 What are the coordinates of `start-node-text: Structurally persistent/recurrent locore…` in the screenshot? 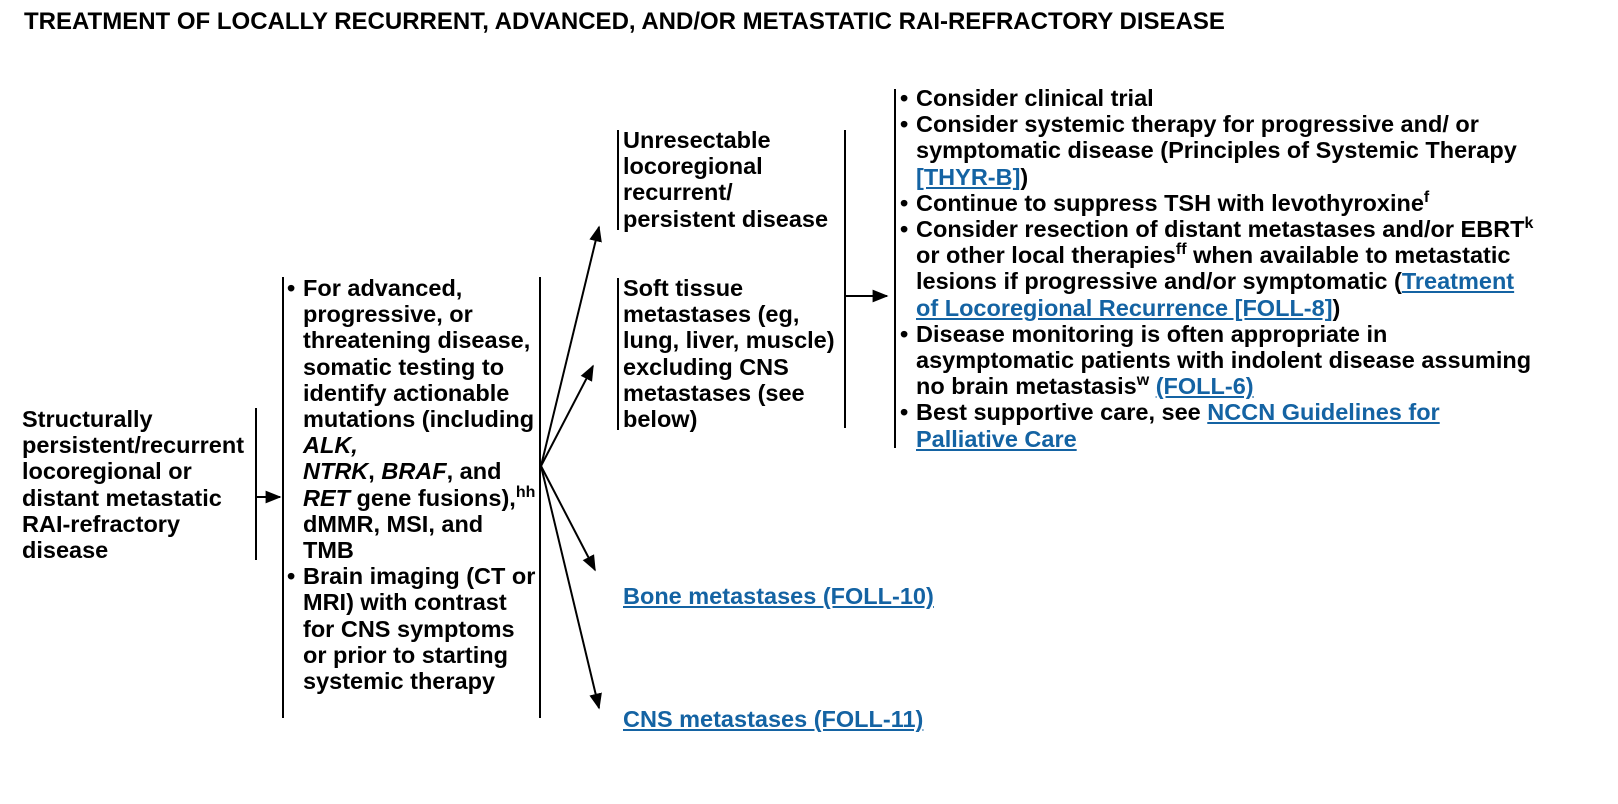 It's located at (133, 485).